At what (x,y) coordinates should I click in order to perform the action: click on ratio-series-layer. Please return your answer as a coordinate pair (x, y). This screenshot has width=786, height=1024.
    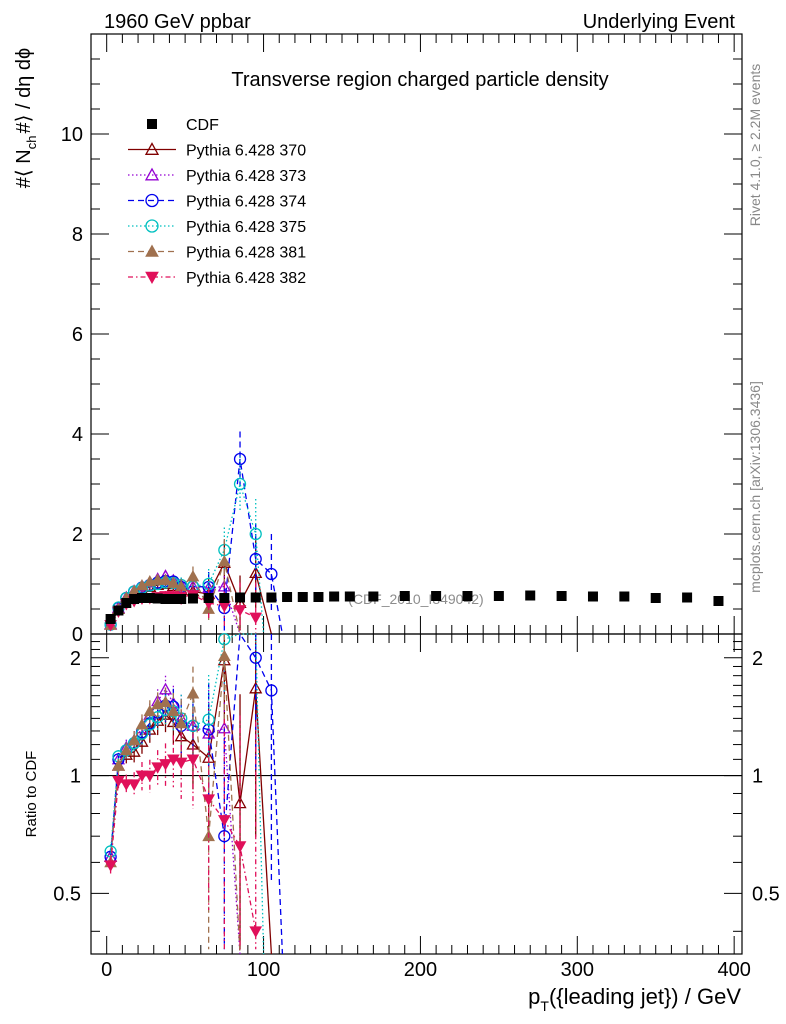
    Looking at the image, I should click on (194, 793).